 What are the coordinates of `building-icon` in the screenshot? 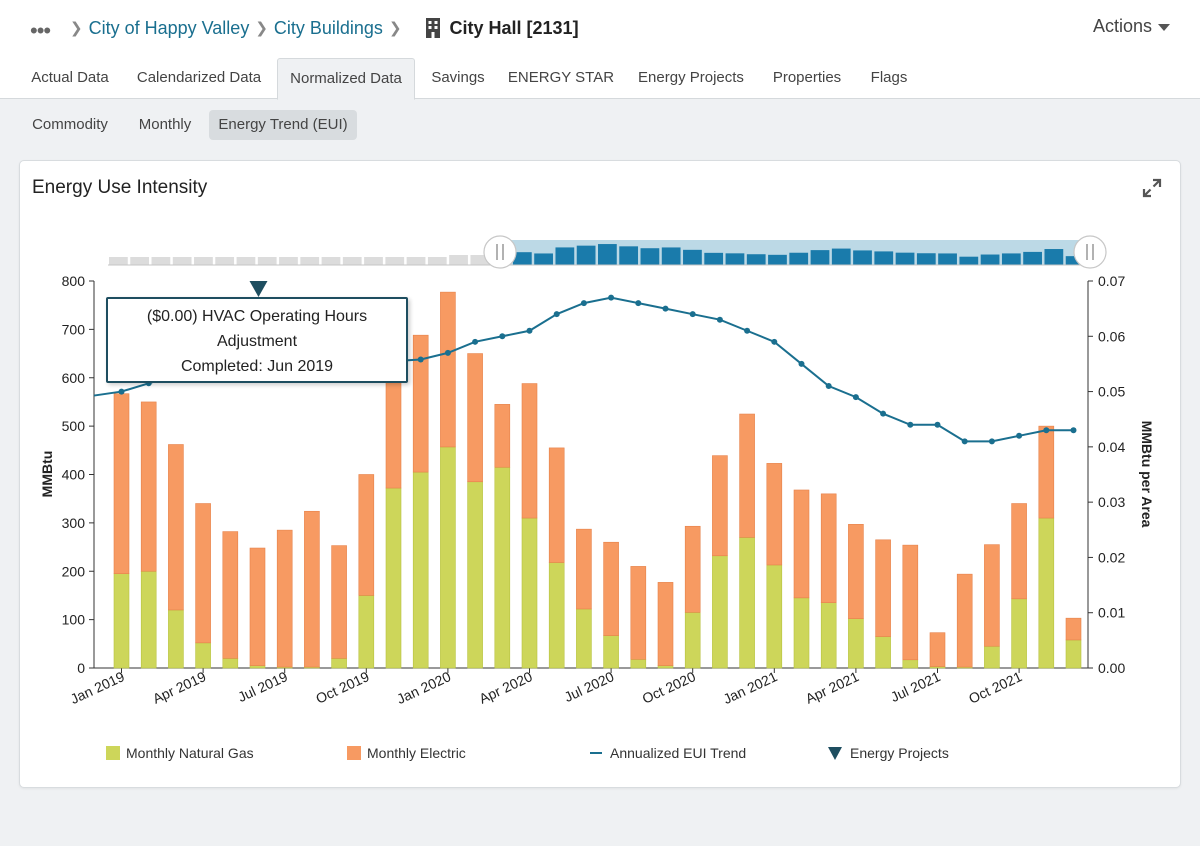 It's located at (432, 28).